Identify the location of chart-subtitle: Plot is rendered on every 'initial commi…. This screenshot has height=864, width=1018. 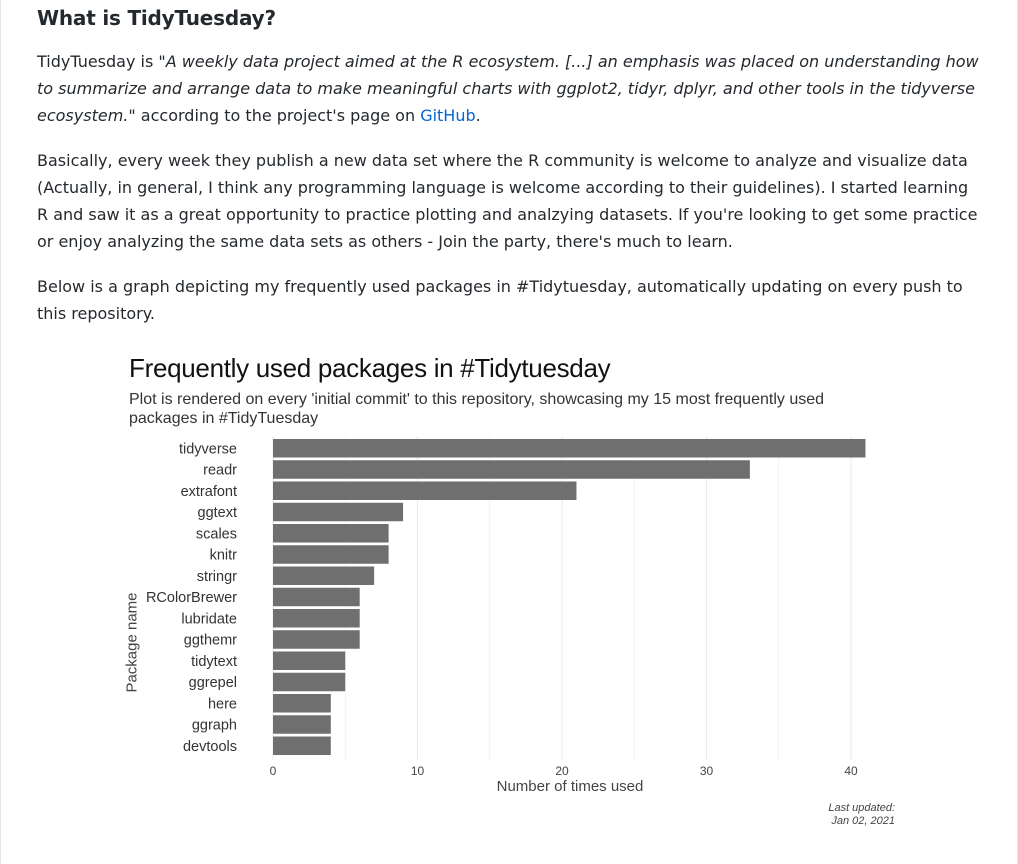
(477, 409).